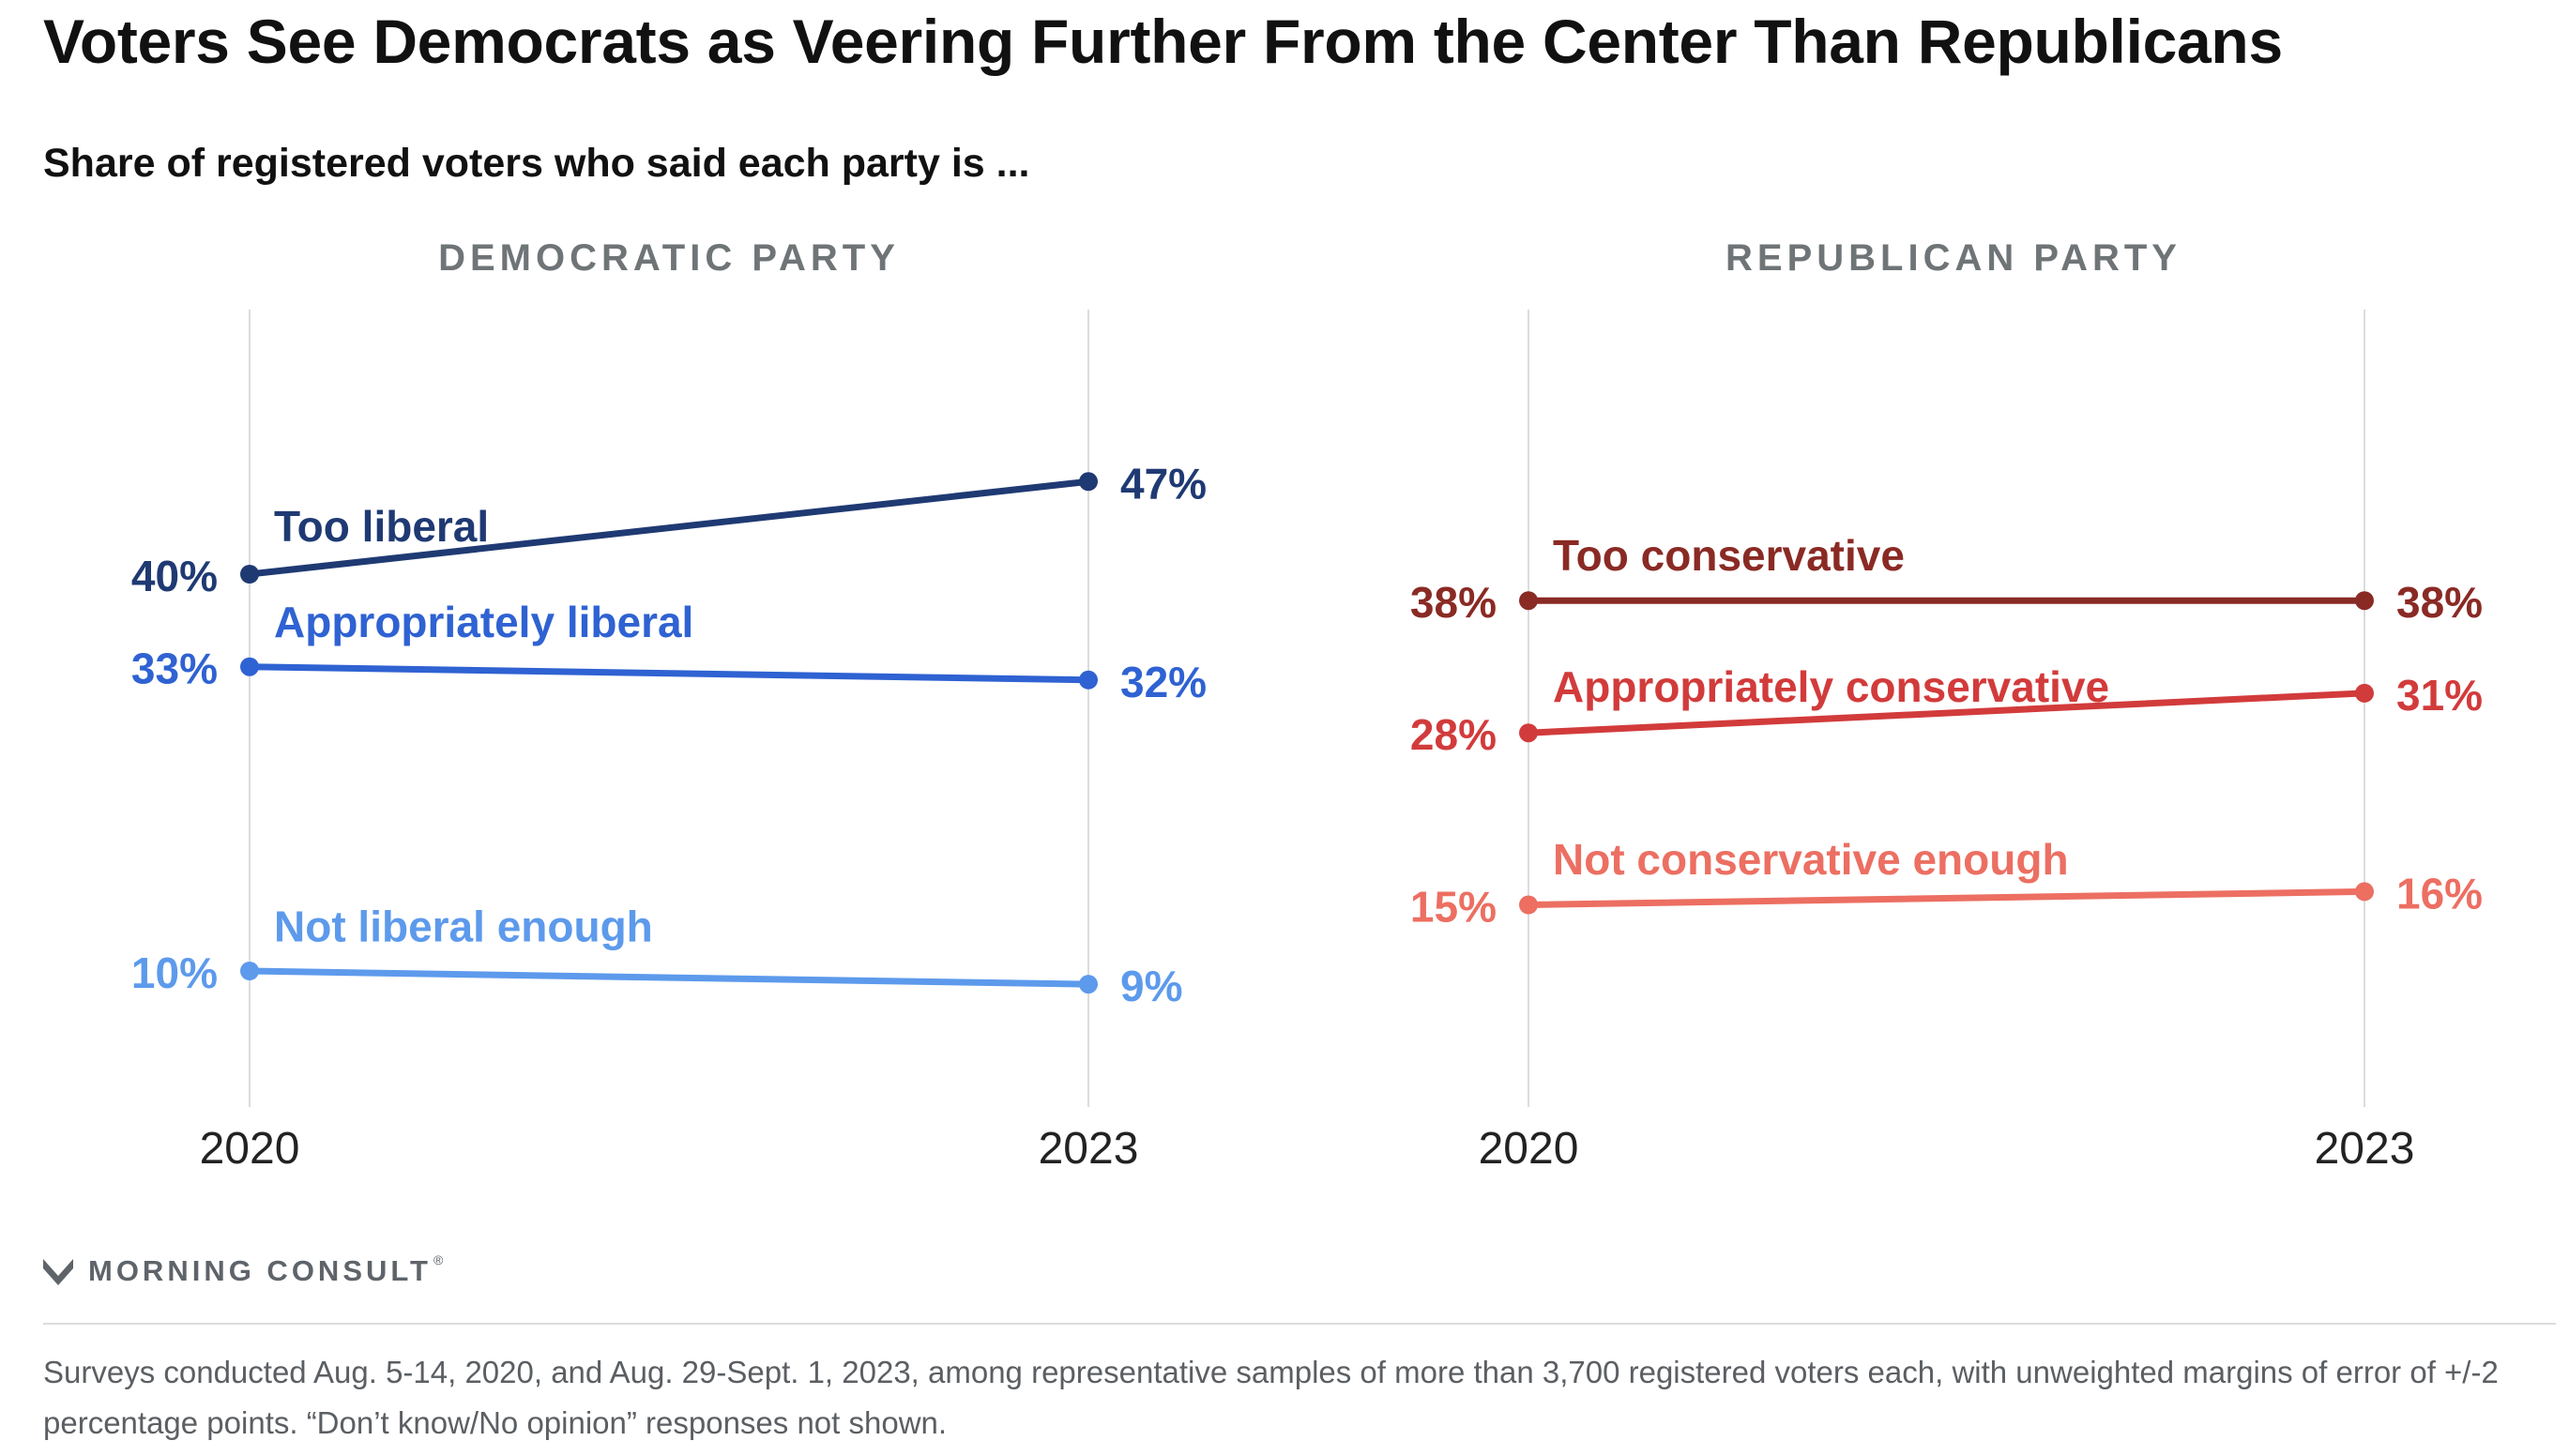 This screenshot has height=1456, width=2569. Describe the element at coordinates (249, 574) in the screenshot. I see `democratic-point-too-liberal-2020` at that location.